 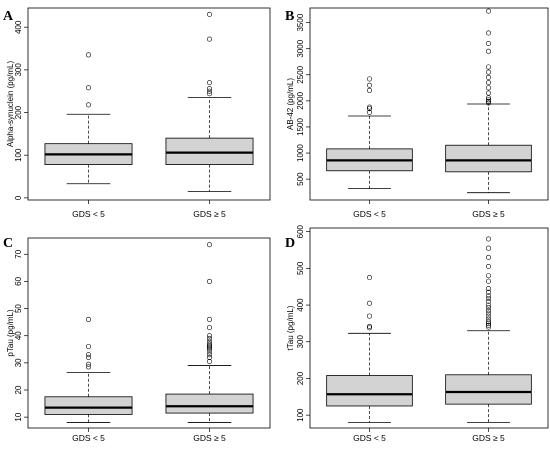 What do you see at coordinates (18, 70) in the screenshot?
I see `y-tick-label: 300` at bounding box center [18, 70].